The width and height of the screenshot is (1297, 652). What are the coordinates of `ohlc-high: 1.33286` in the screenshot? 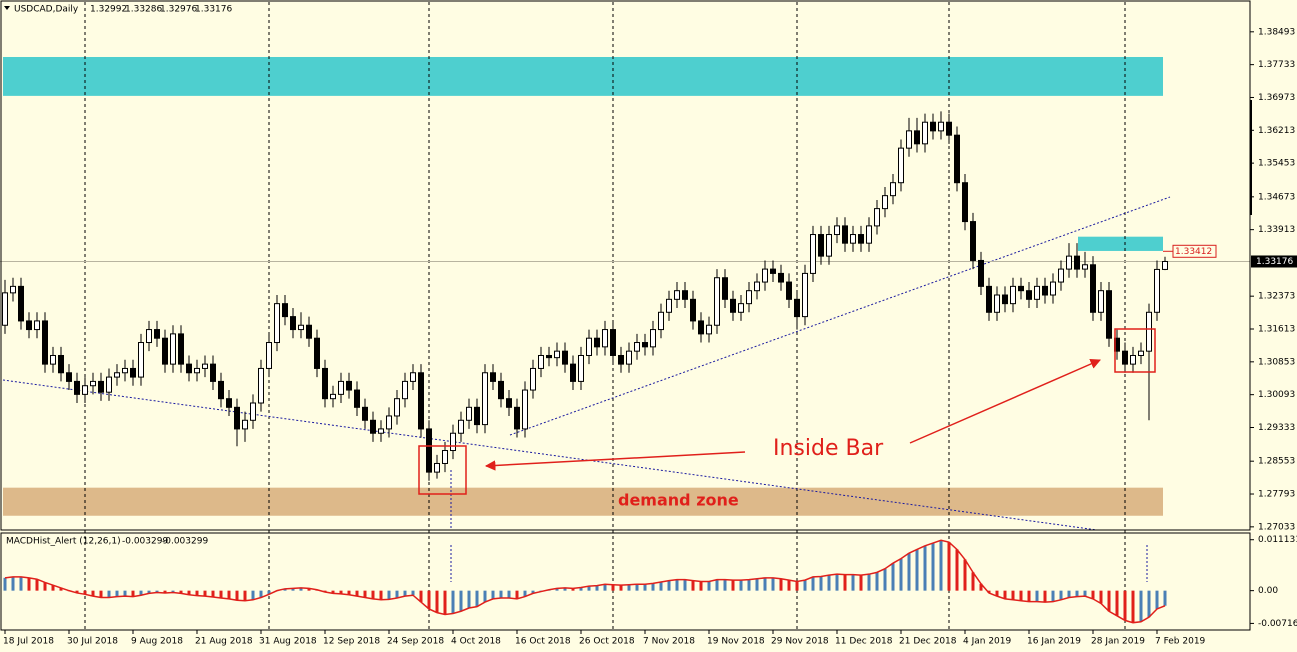 It's located at (143, 10).